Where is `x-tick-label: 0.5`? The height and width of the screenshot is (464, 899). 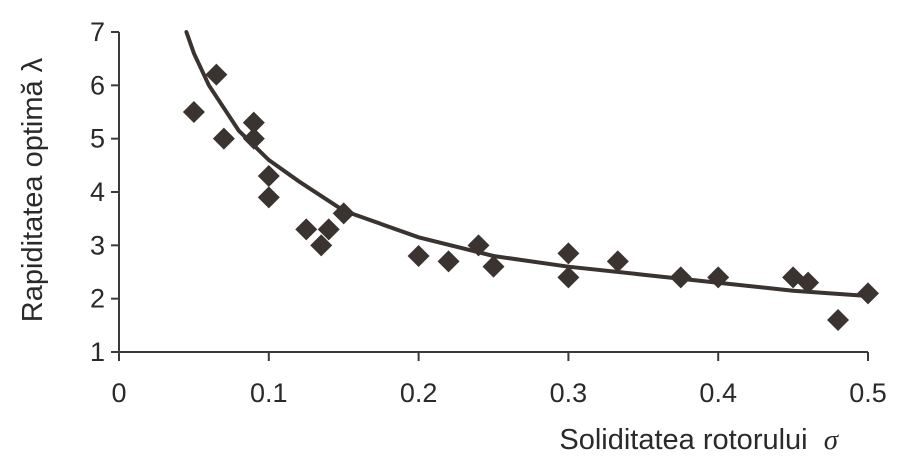
x-tick-label: 0.5 is located at coordinates (868, 393).